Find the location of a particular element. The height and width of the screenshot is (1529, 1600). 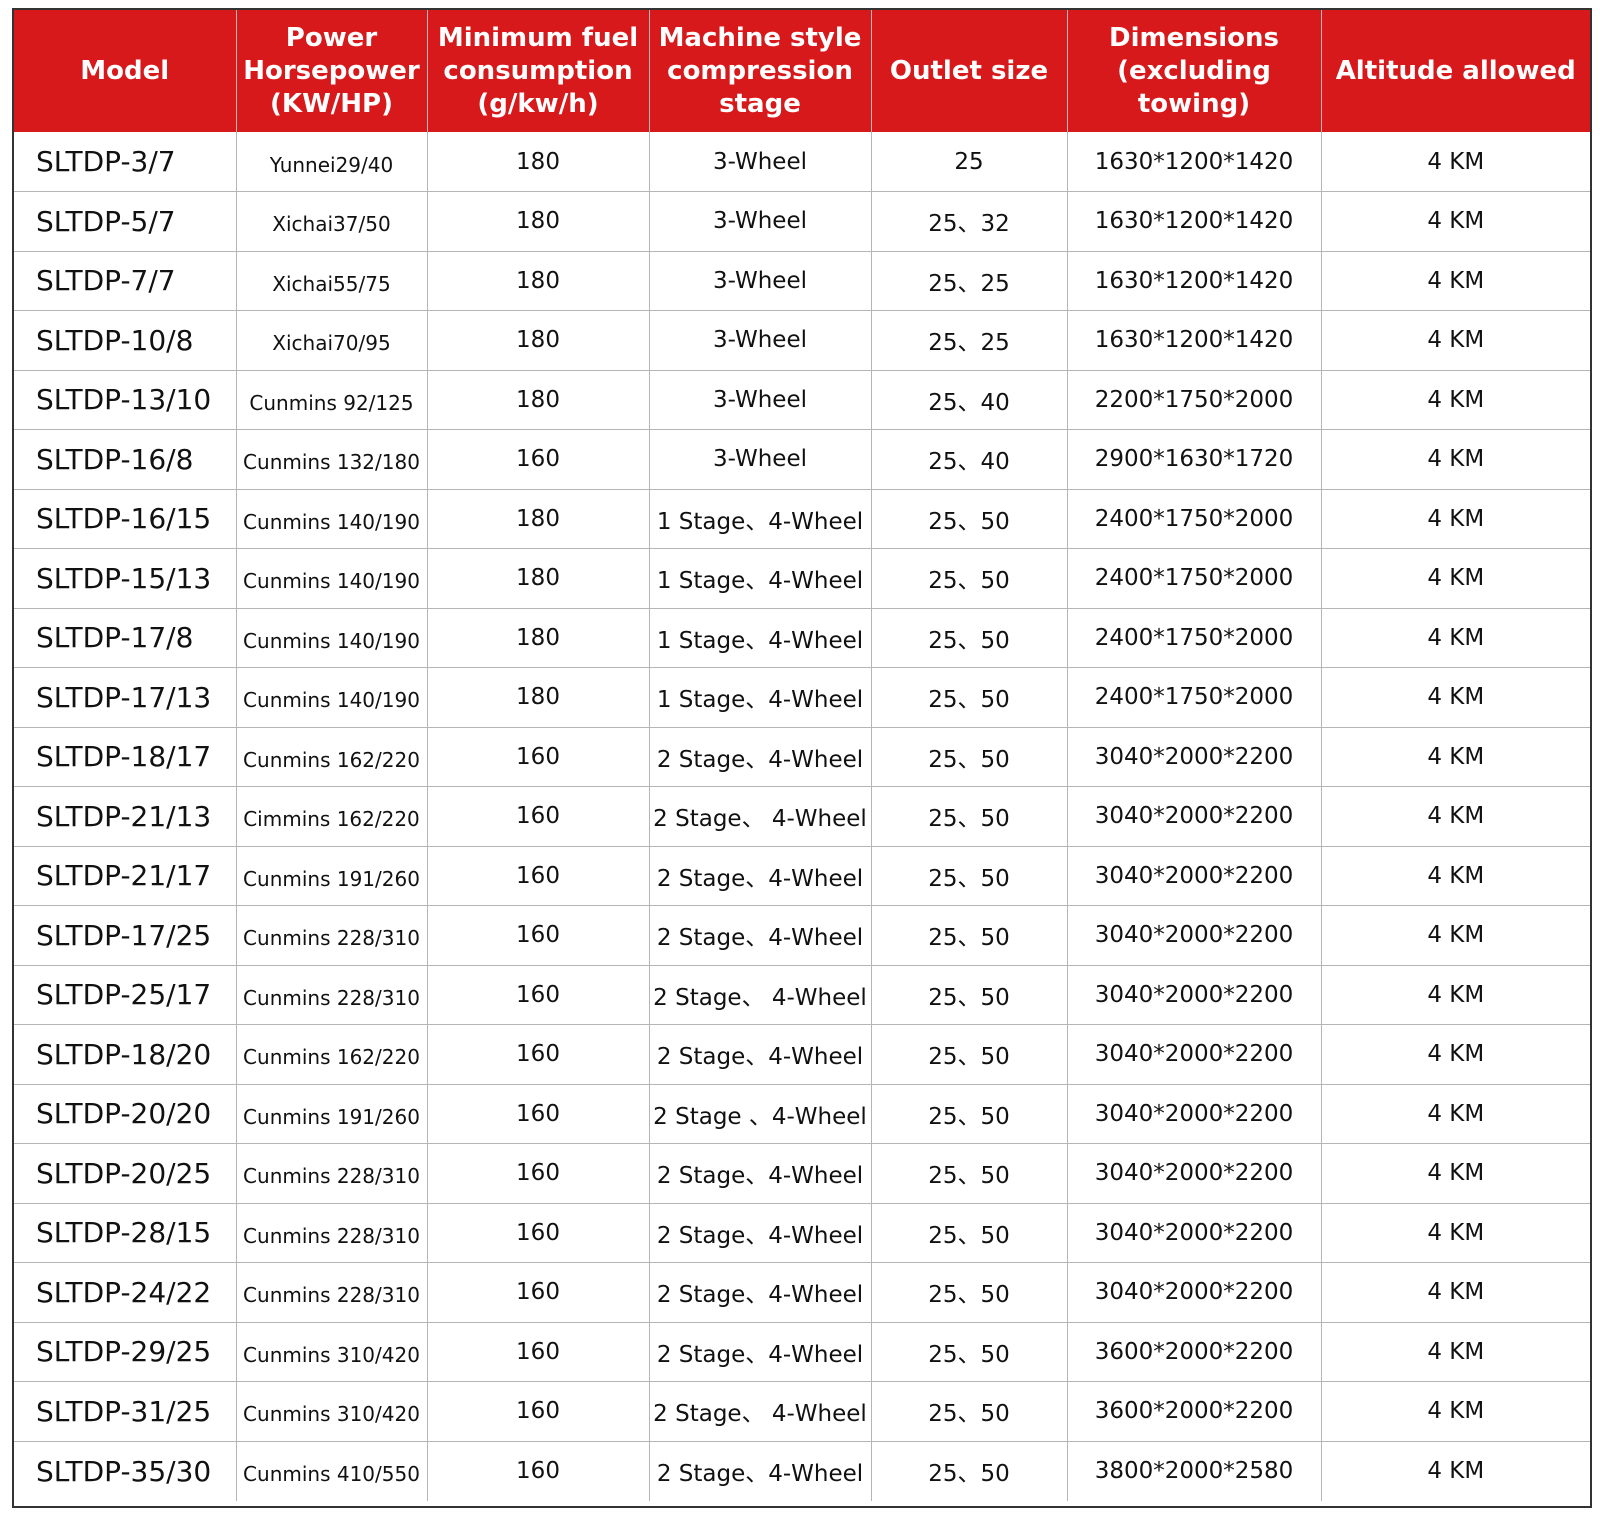

cell-model: SLTDP-35/30 is located at coordinates (125, 1471).